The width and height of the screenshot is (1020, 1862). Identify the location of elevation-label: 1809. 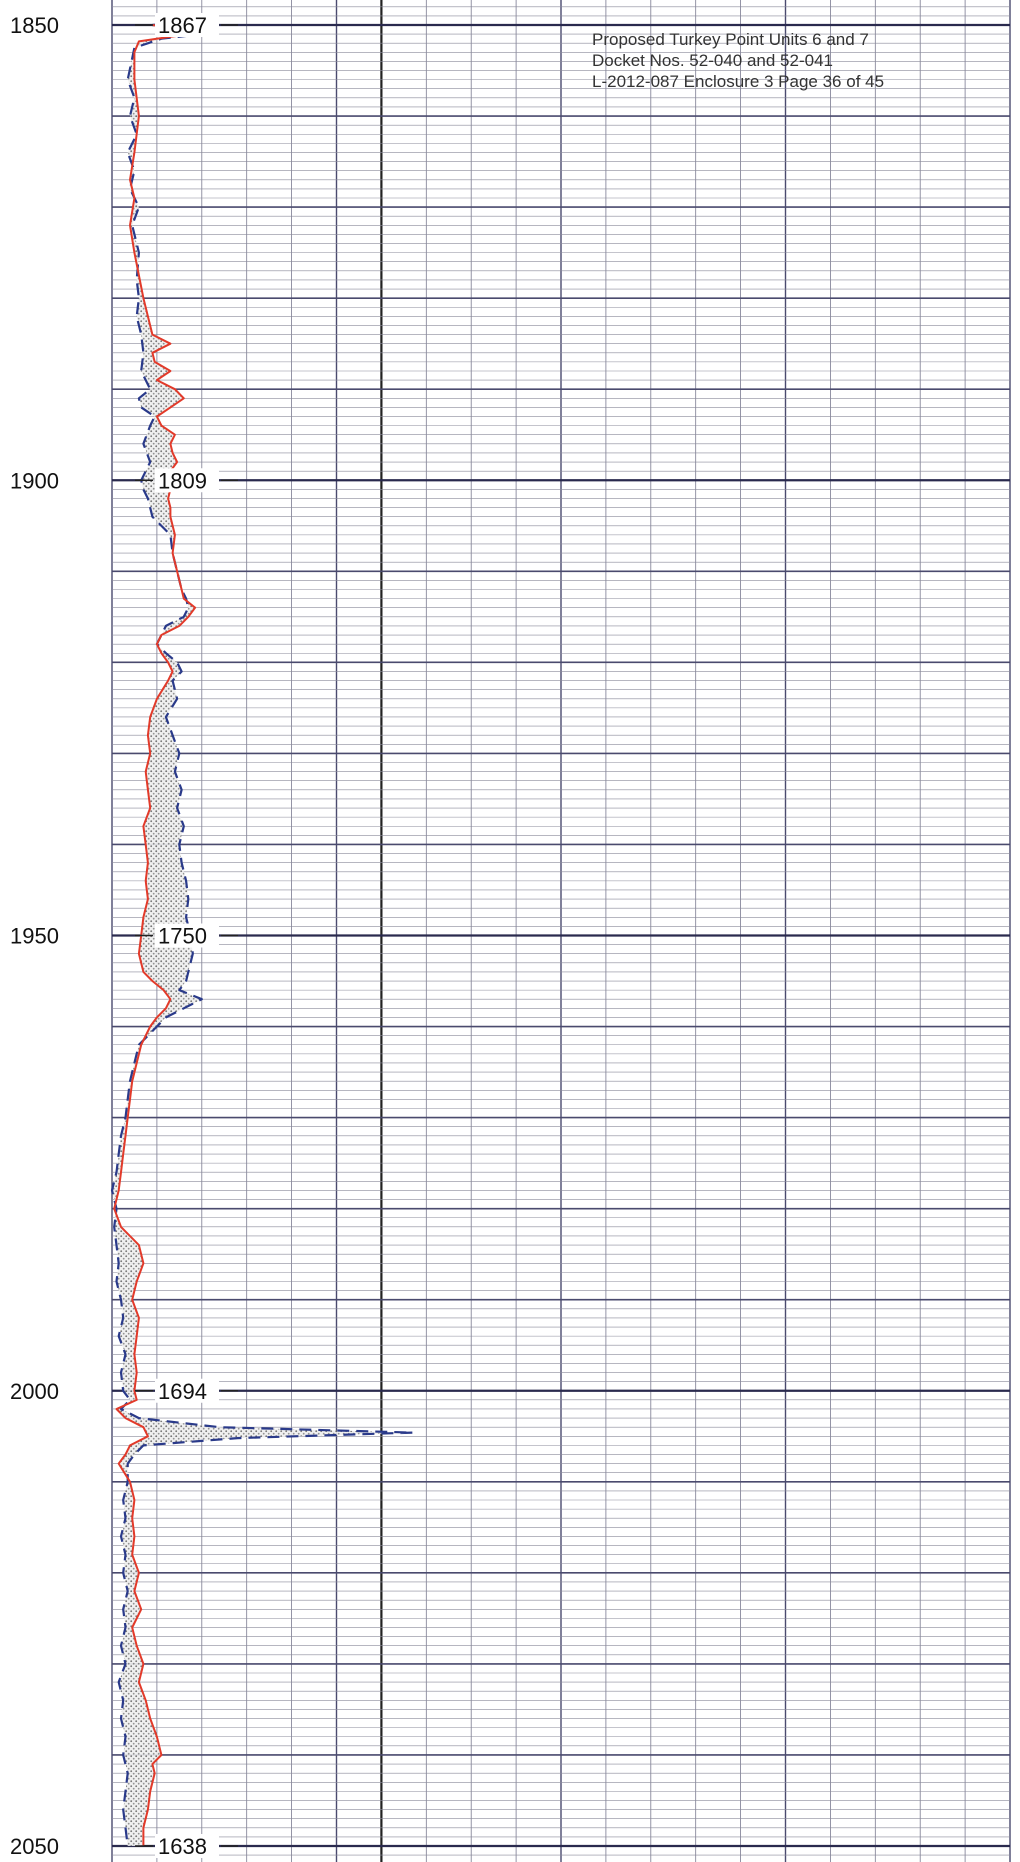
(182, 480).